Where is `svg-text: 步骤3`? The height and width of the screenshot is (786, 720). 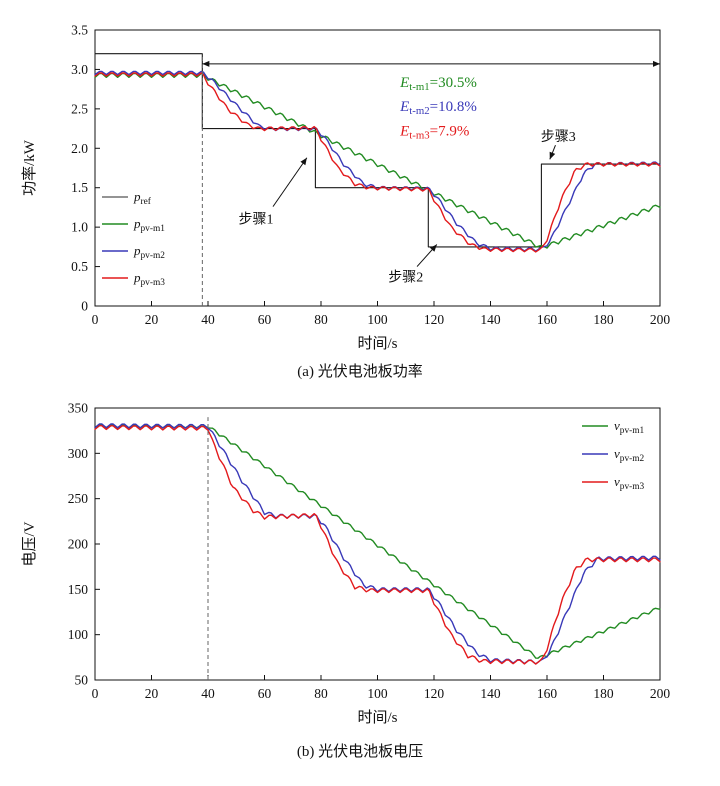
svg-text: 步骤3 is located at coordinates (558, 137).